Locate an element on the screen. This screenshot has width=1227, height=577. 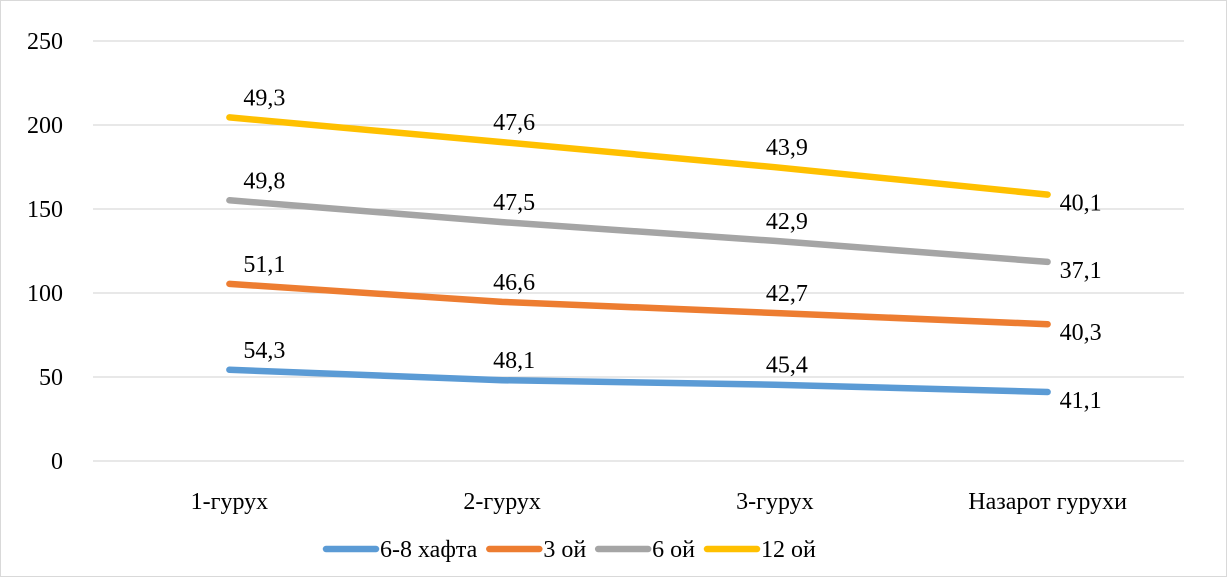
data-label: 51,1 is located at coordinates (264, 265).